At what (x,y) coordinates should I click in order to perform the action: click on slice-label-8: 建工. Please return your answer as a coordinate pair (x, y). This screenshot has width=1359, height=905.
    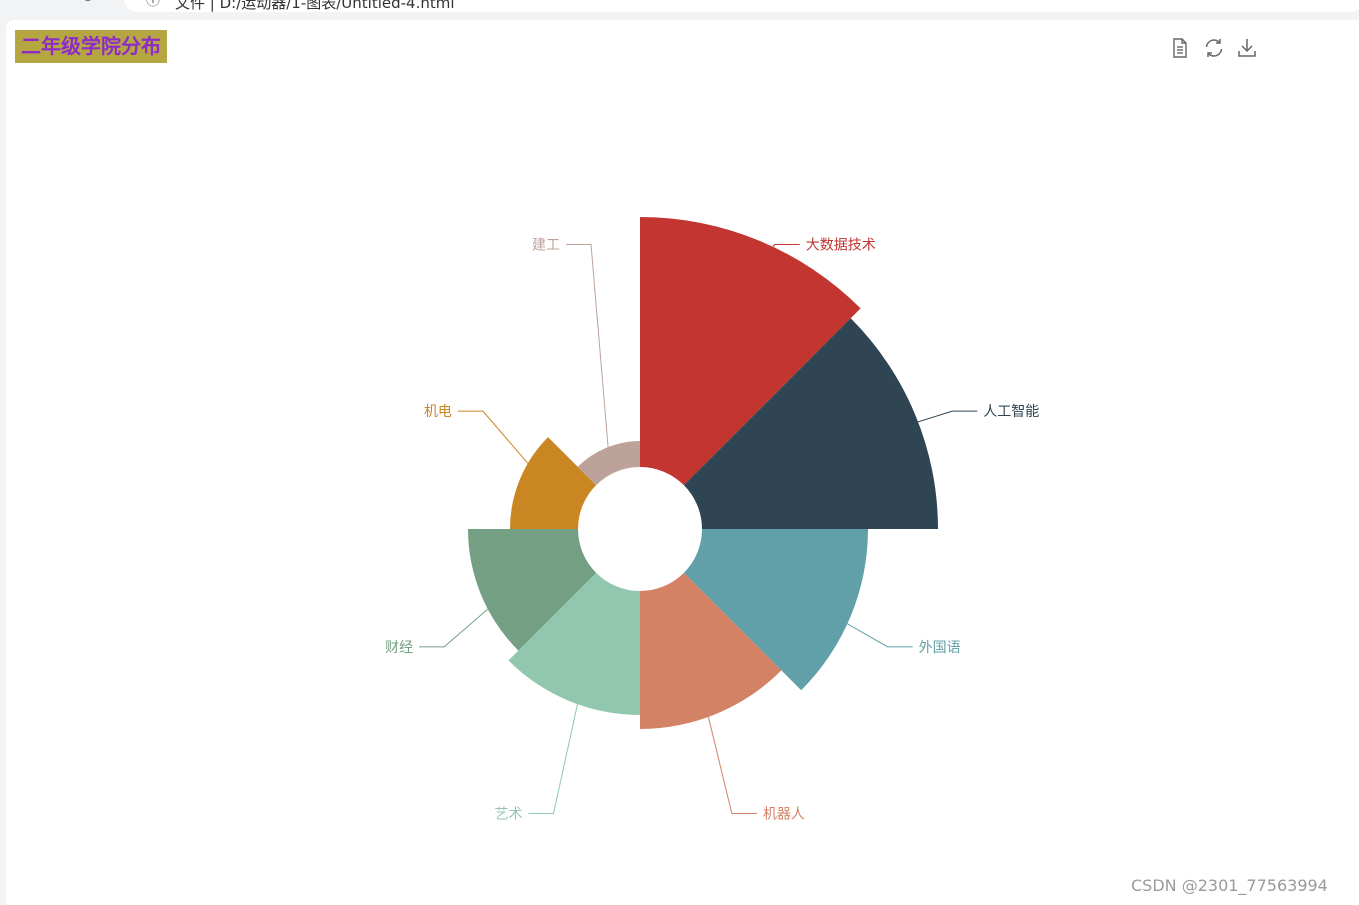
    Looking at the image, I should click on (546, 245).